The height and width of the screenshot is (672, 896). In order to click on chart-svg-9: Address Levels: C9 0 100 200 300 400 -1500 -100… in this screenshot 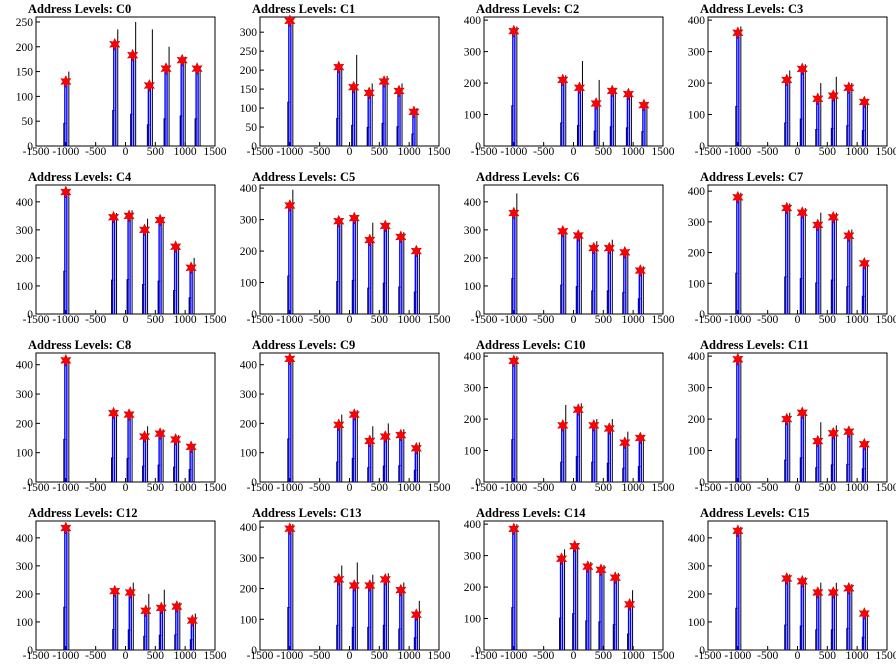, I will do `click(345, 416)`.